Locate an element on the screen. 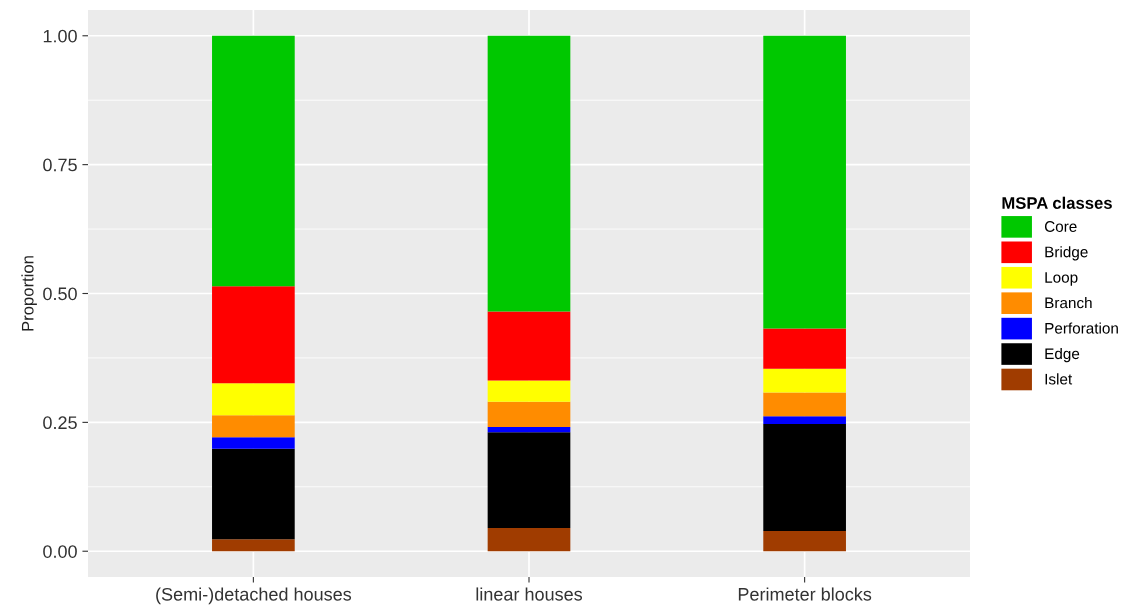 This screenshot has width=1139, height=607. legend-label: Loop is located at coordinates (1061, 279).